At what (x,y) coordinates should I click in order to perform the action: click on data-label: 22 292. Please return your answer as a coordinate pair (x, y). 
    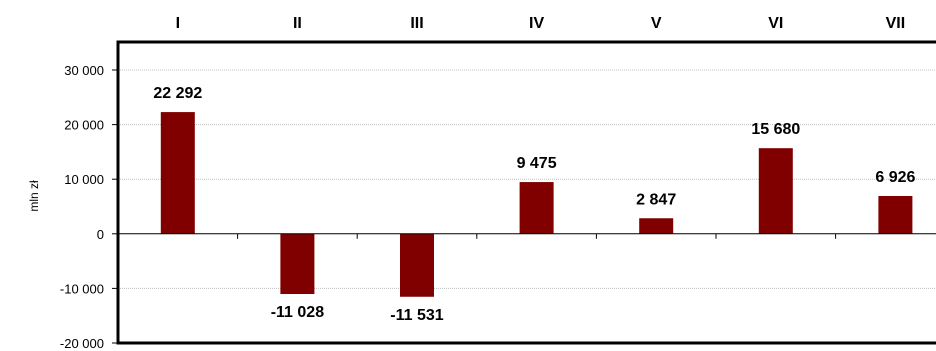
    Looking at the image, I should click on (177, 93).